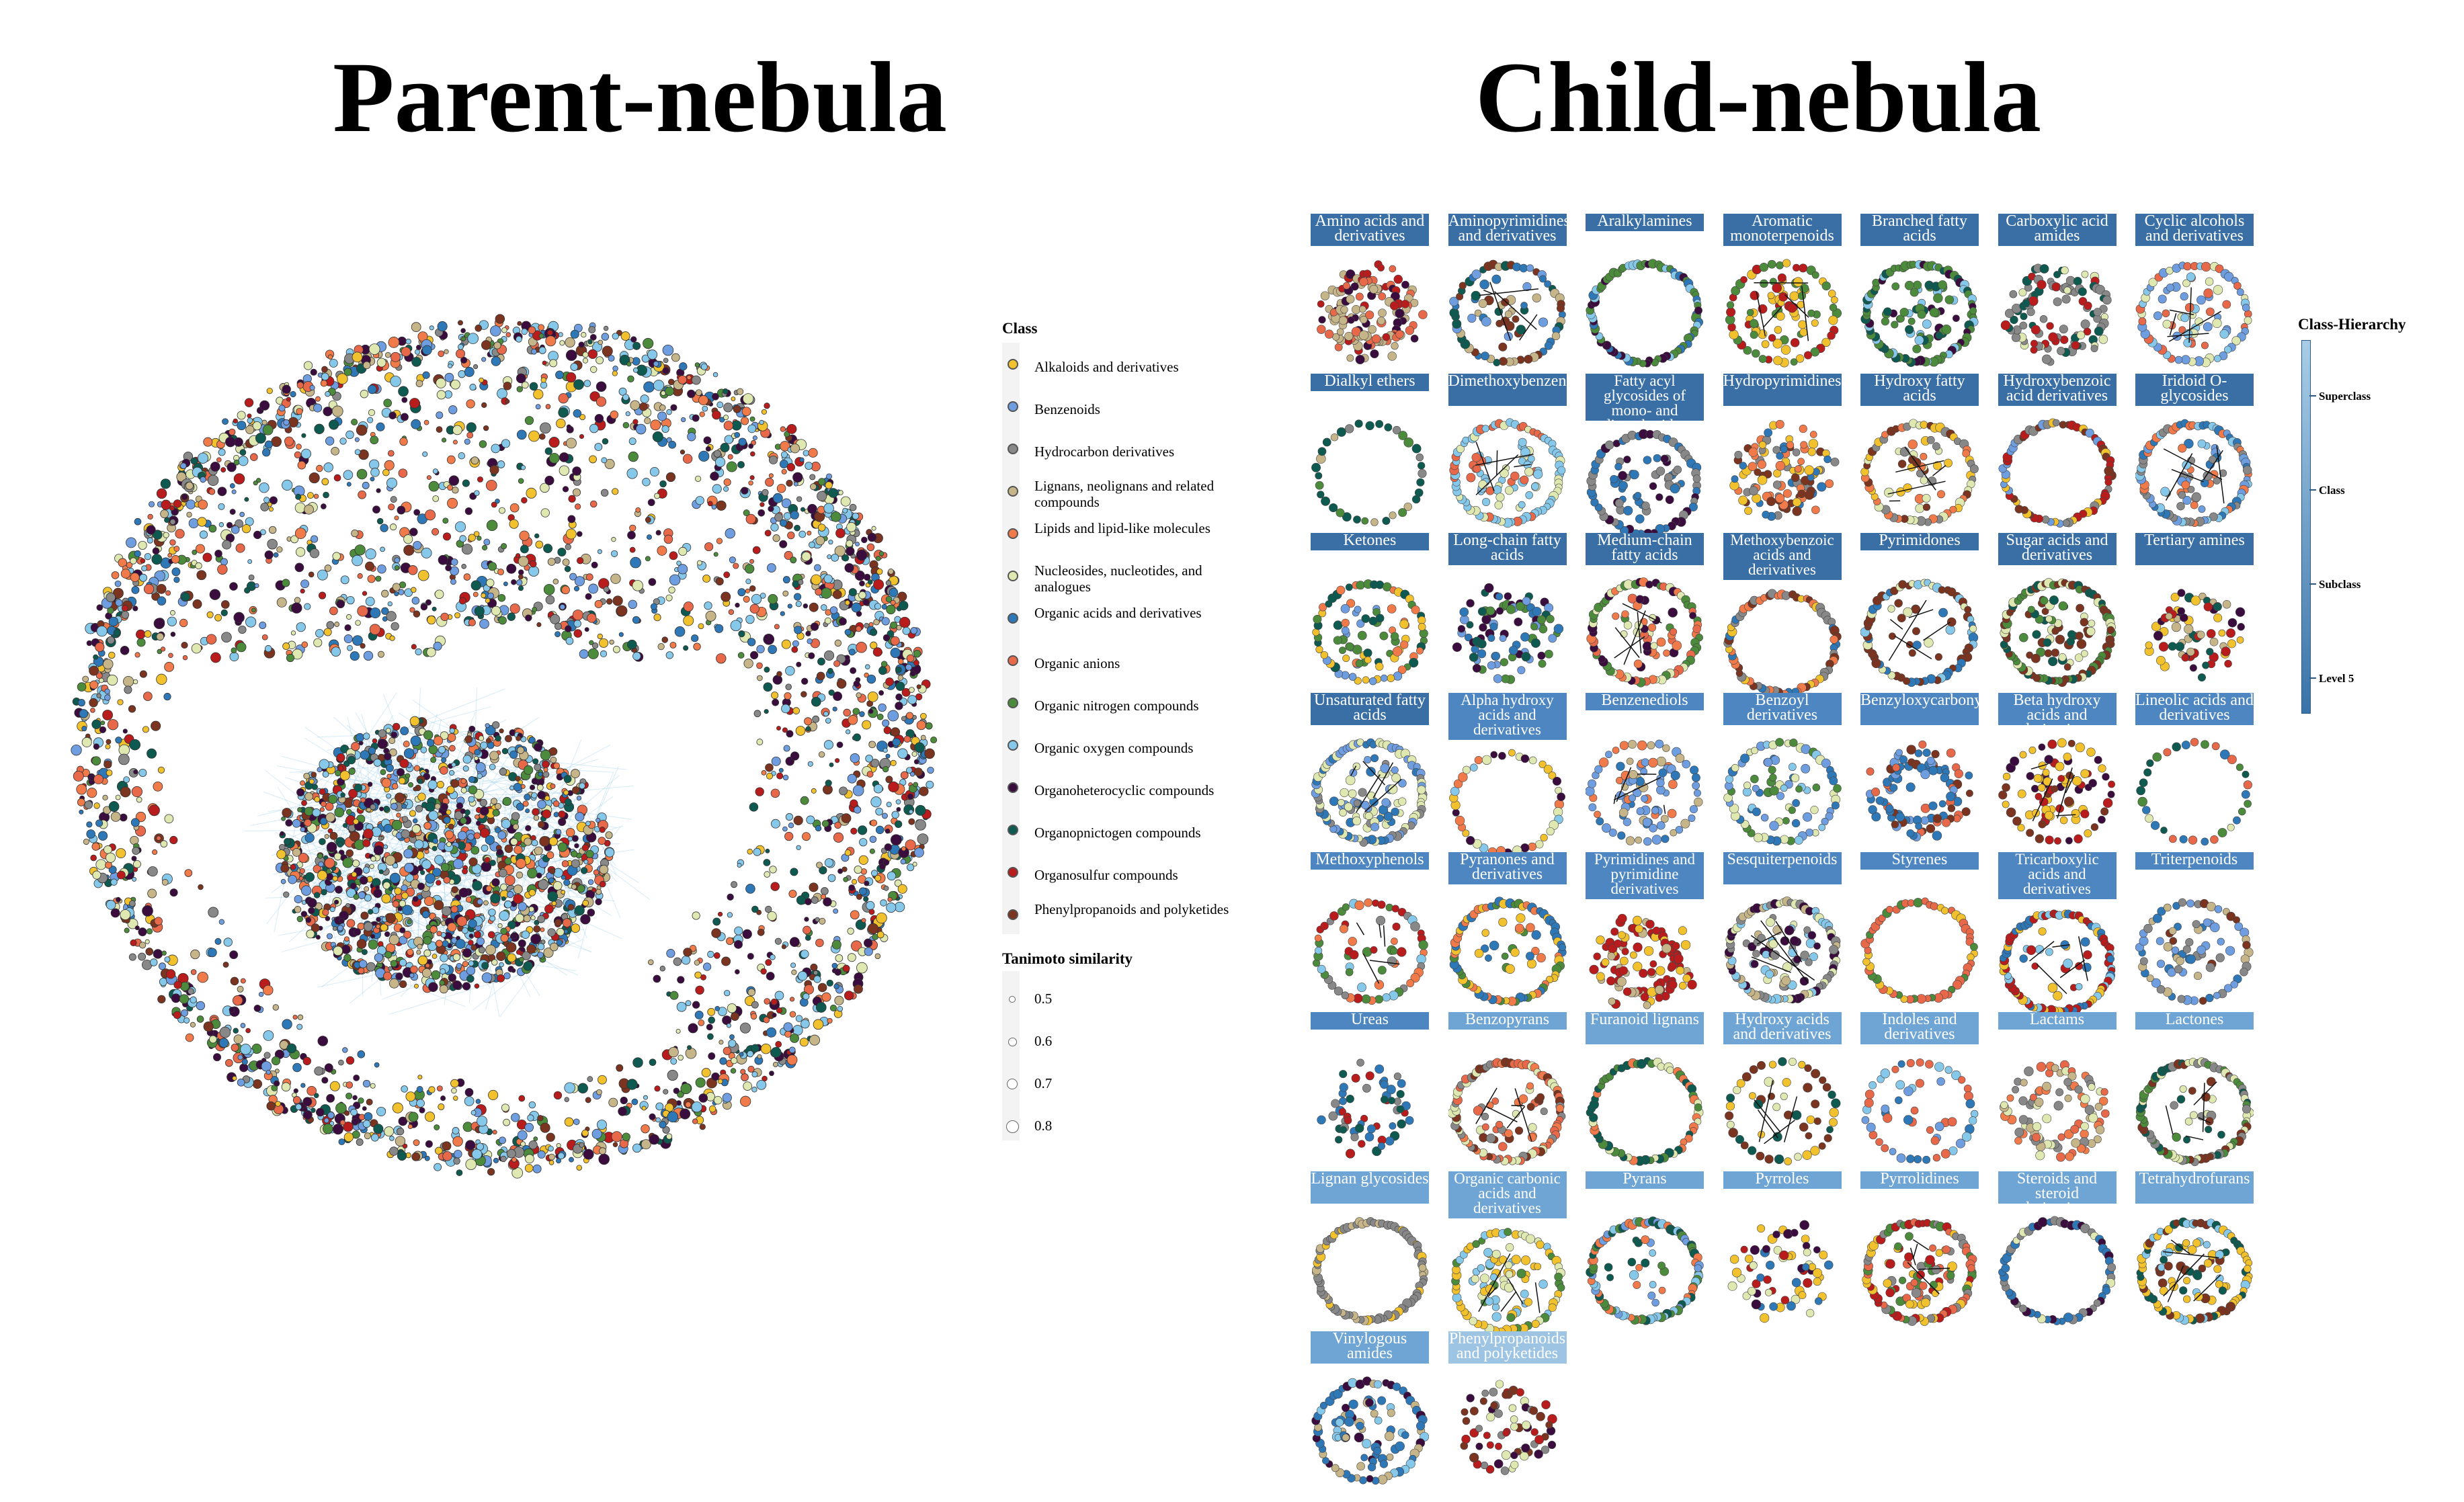 This screenshot has width=2464, height=1502. What do you see at coordinates (1325, 295) in the screenshot?
I see `child-node` at bounding box center [1325, 295].